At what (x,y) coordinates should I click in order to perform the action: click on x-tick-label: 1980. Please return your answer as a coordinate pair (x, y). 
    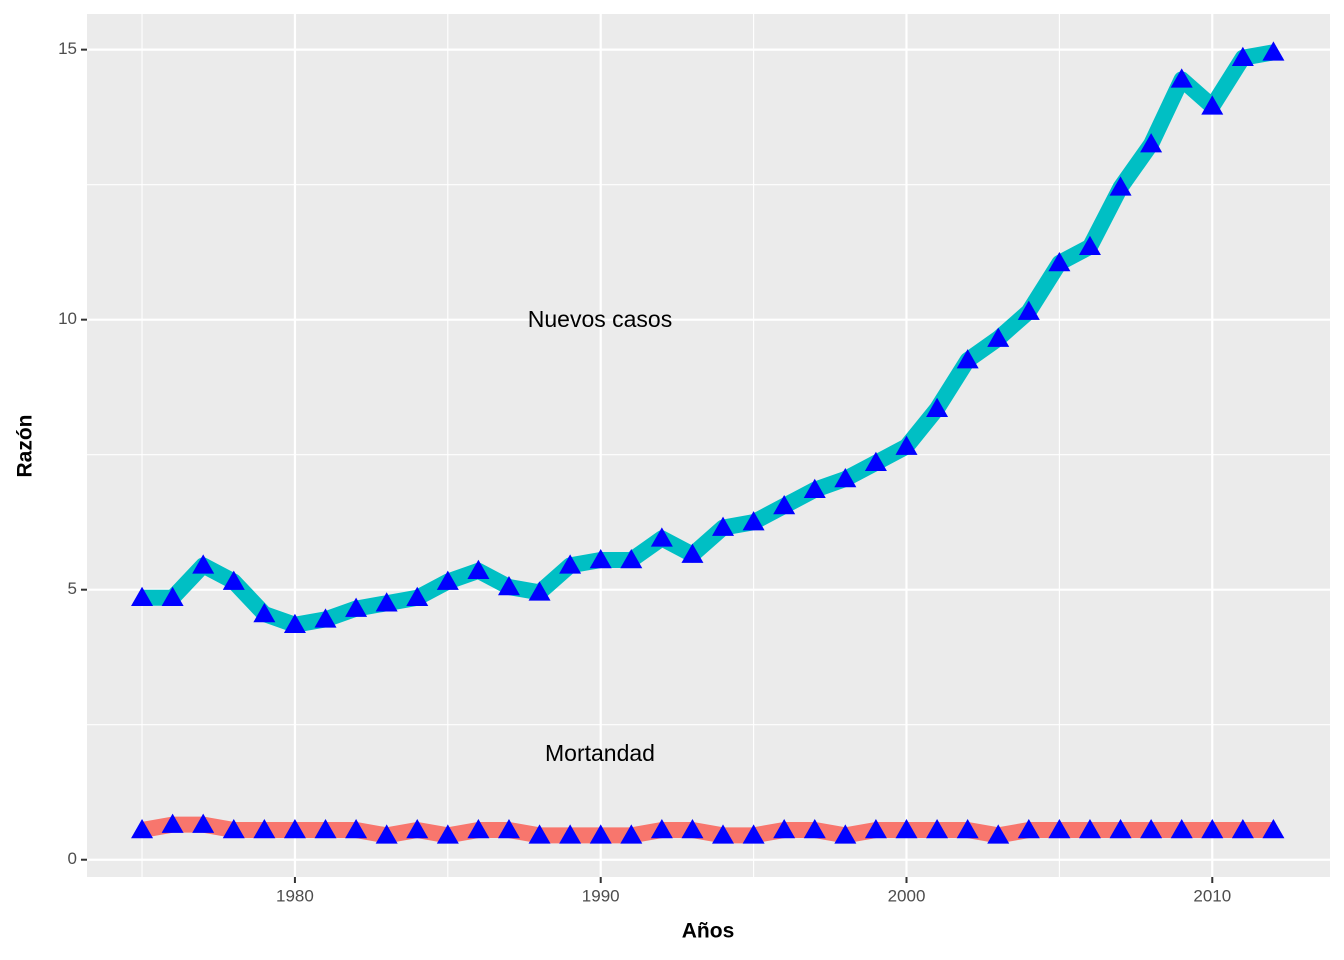
    Looking at the image, I should click on (295, 895).